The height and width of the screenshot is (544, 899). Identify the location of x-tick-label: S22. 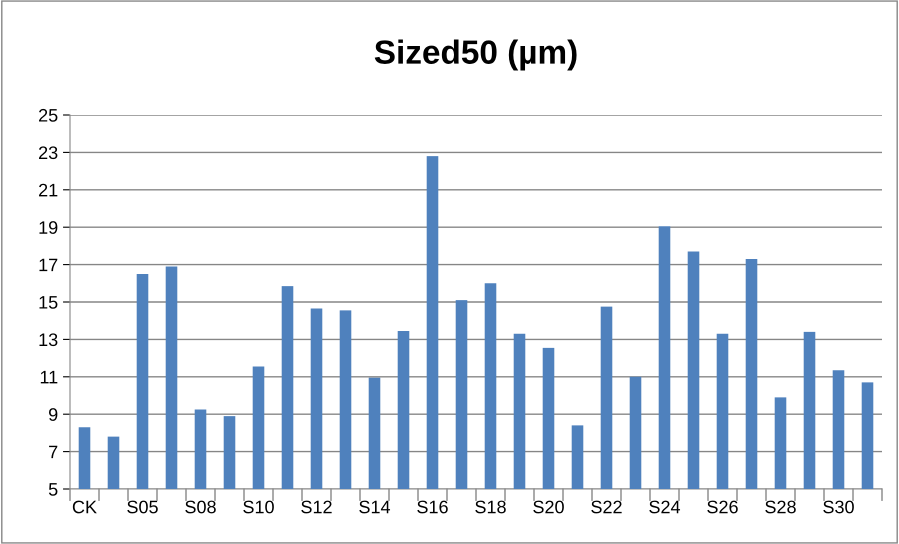
(606, 507).